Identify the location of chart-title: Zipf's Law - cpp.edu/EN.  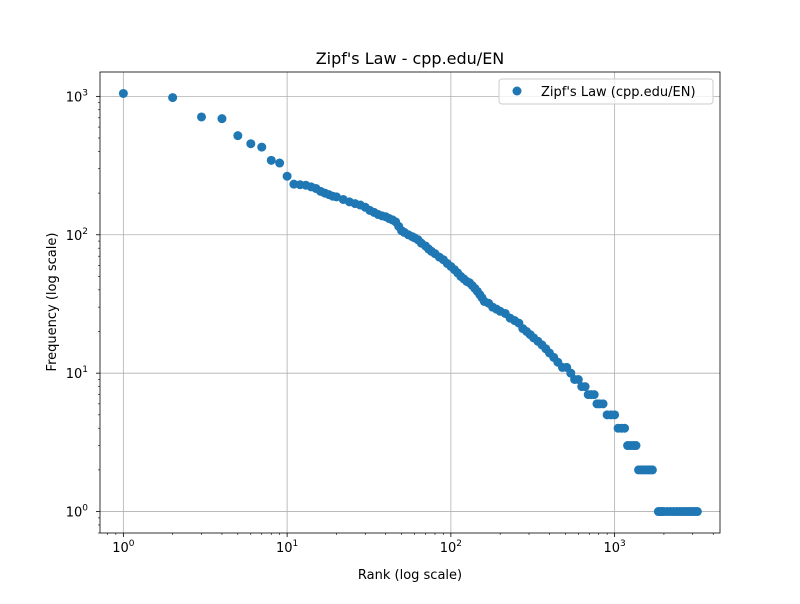
(410, 58).